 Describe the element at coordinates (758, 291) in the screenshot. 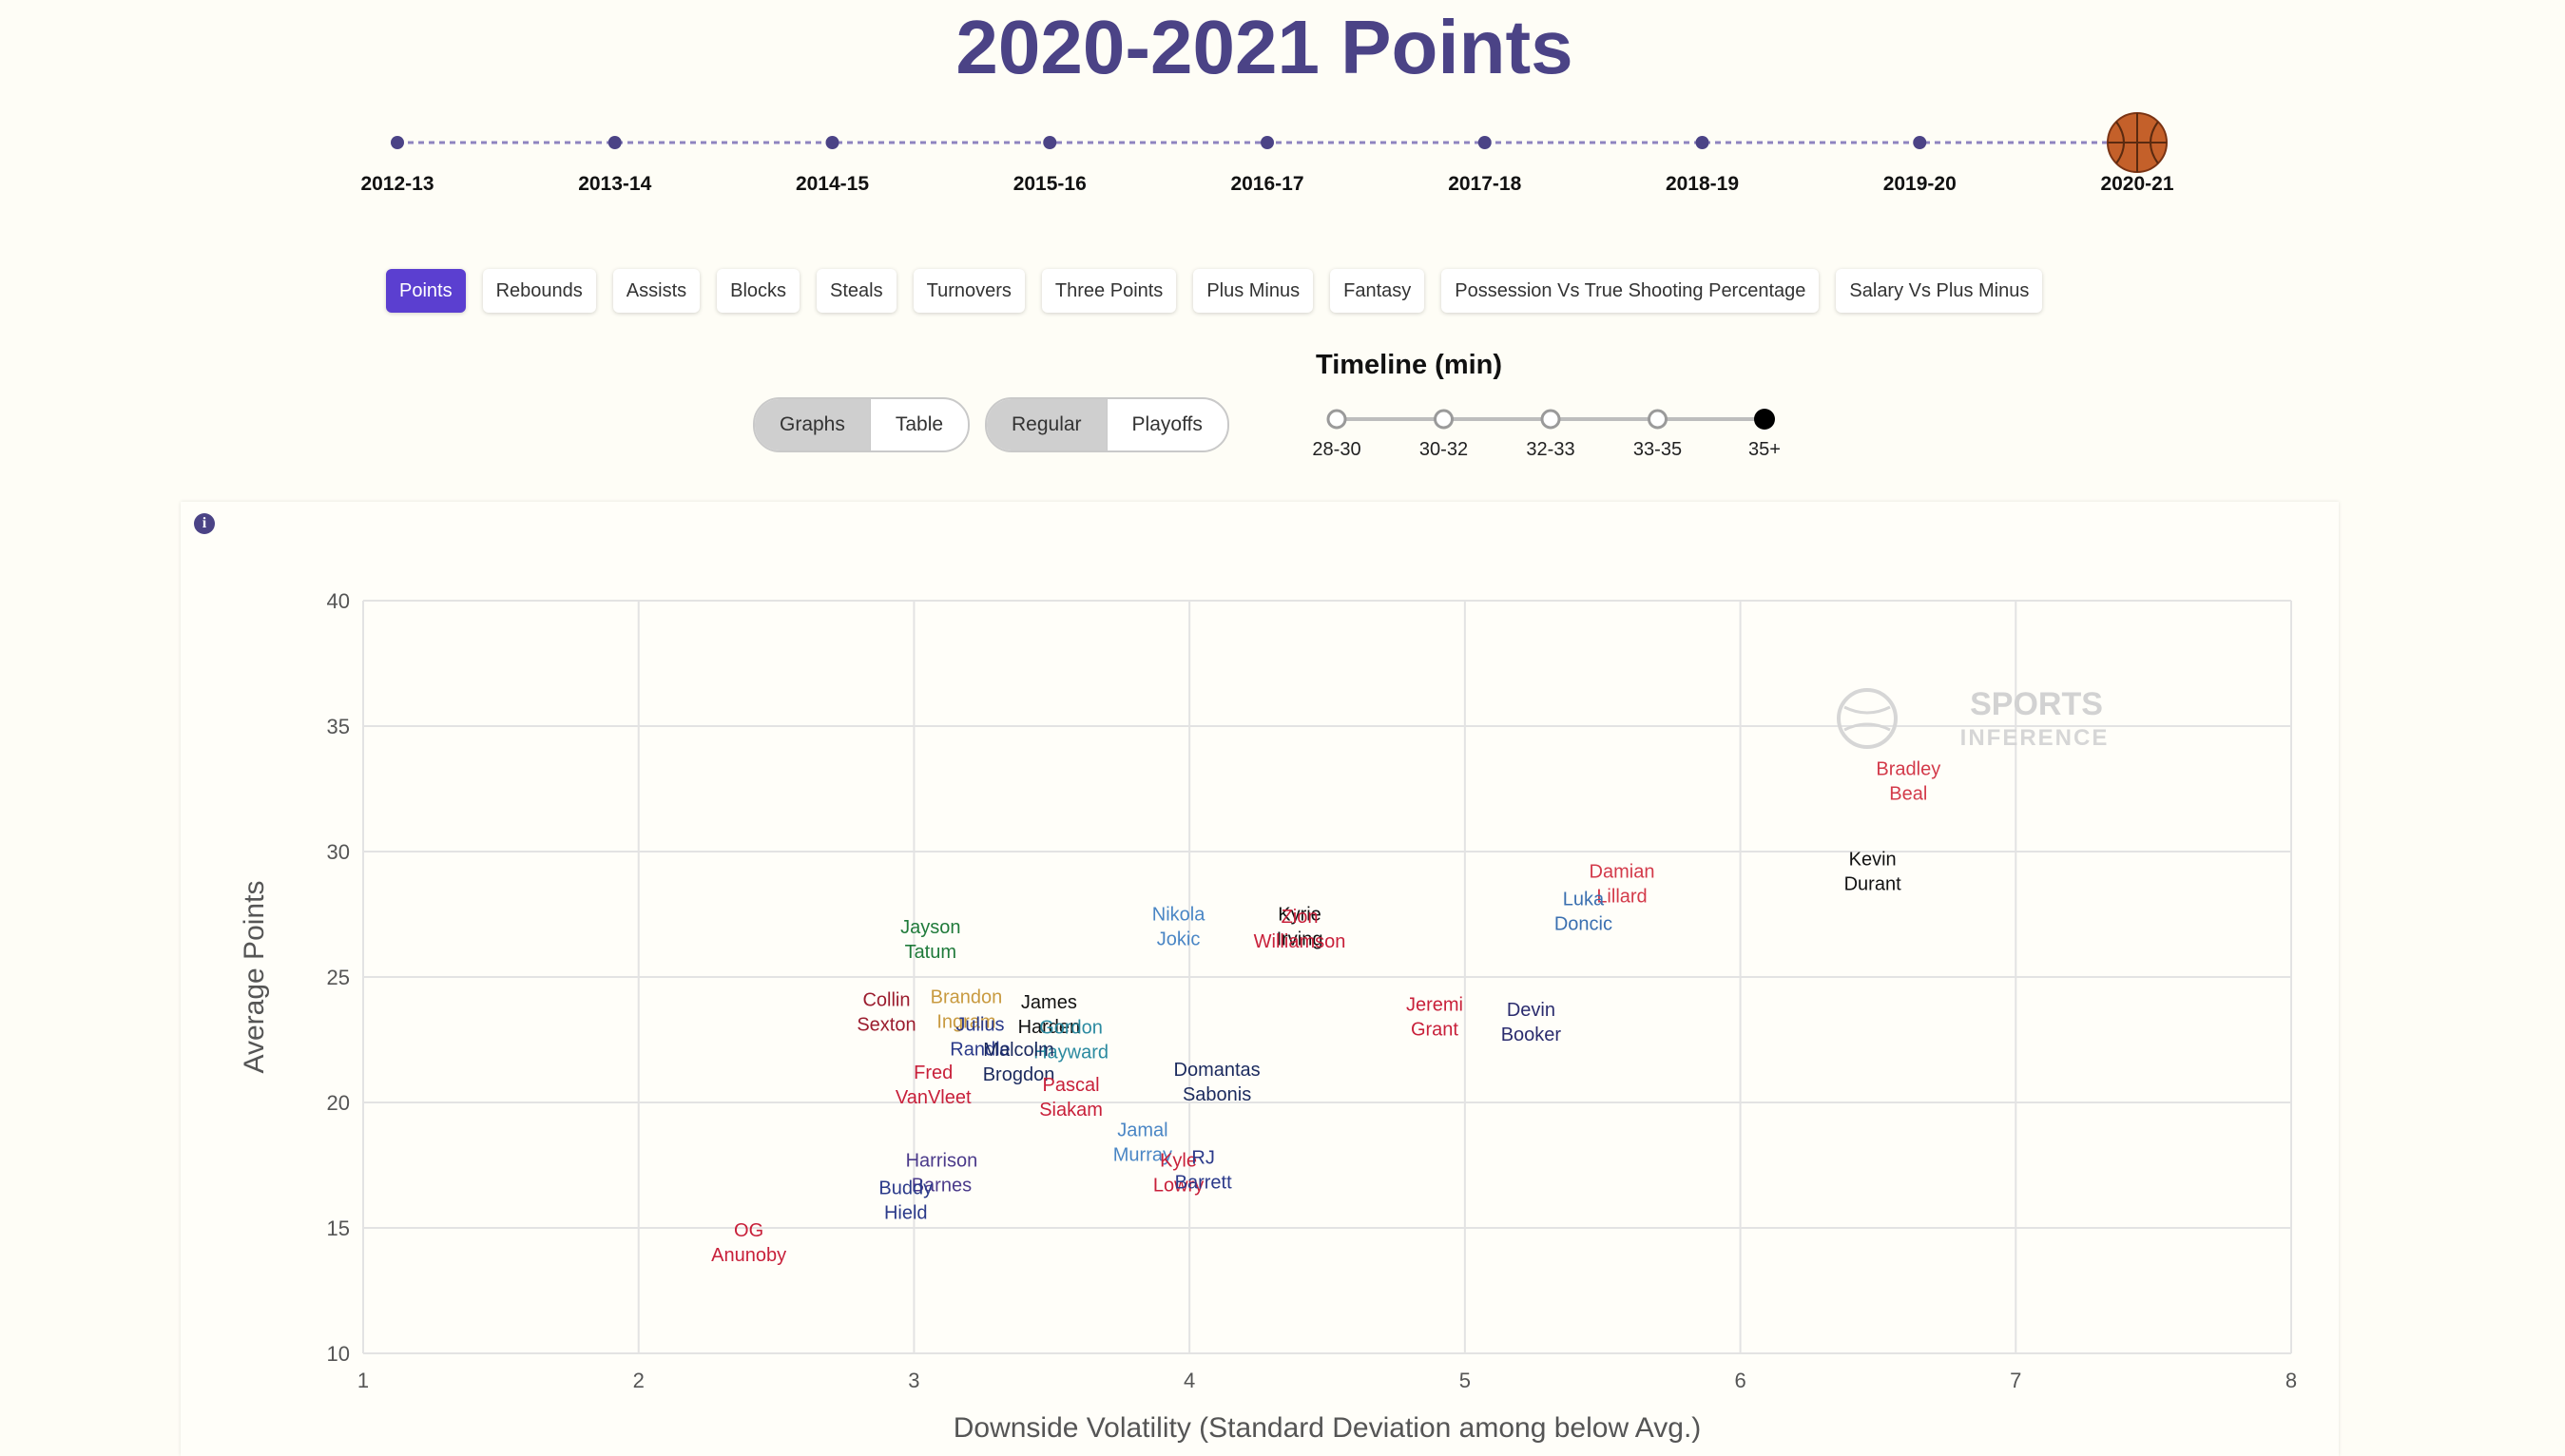

I see `tab-blocks: Blocks` at that location.